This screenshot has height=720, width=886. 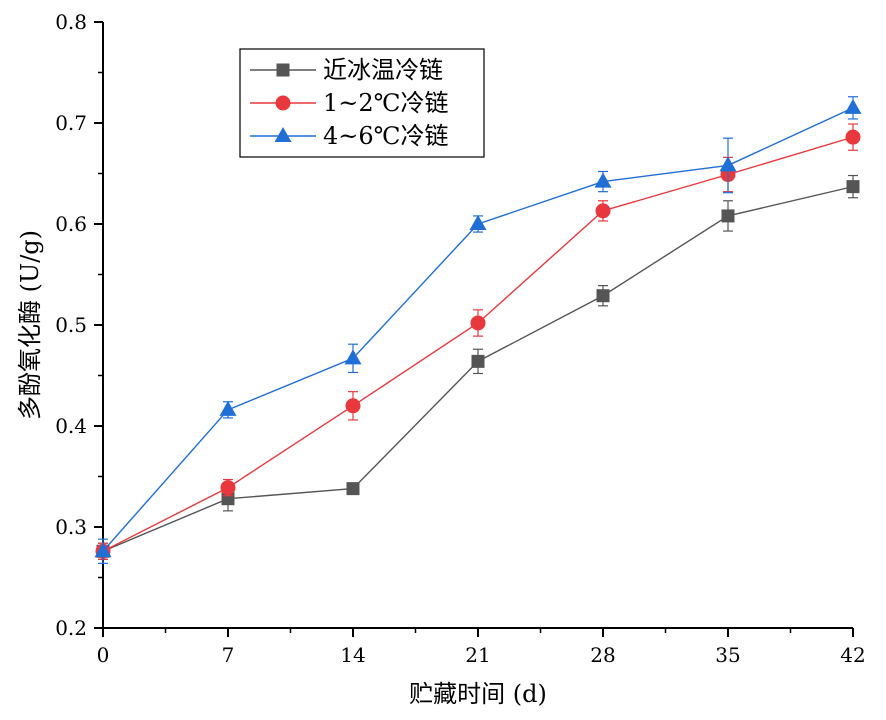 What do you see at coordinates (30, 325) in the screenshot?
I see `y-axis-title: 多酚氧化酶 (U/g)` at bounding box center [30, 325].